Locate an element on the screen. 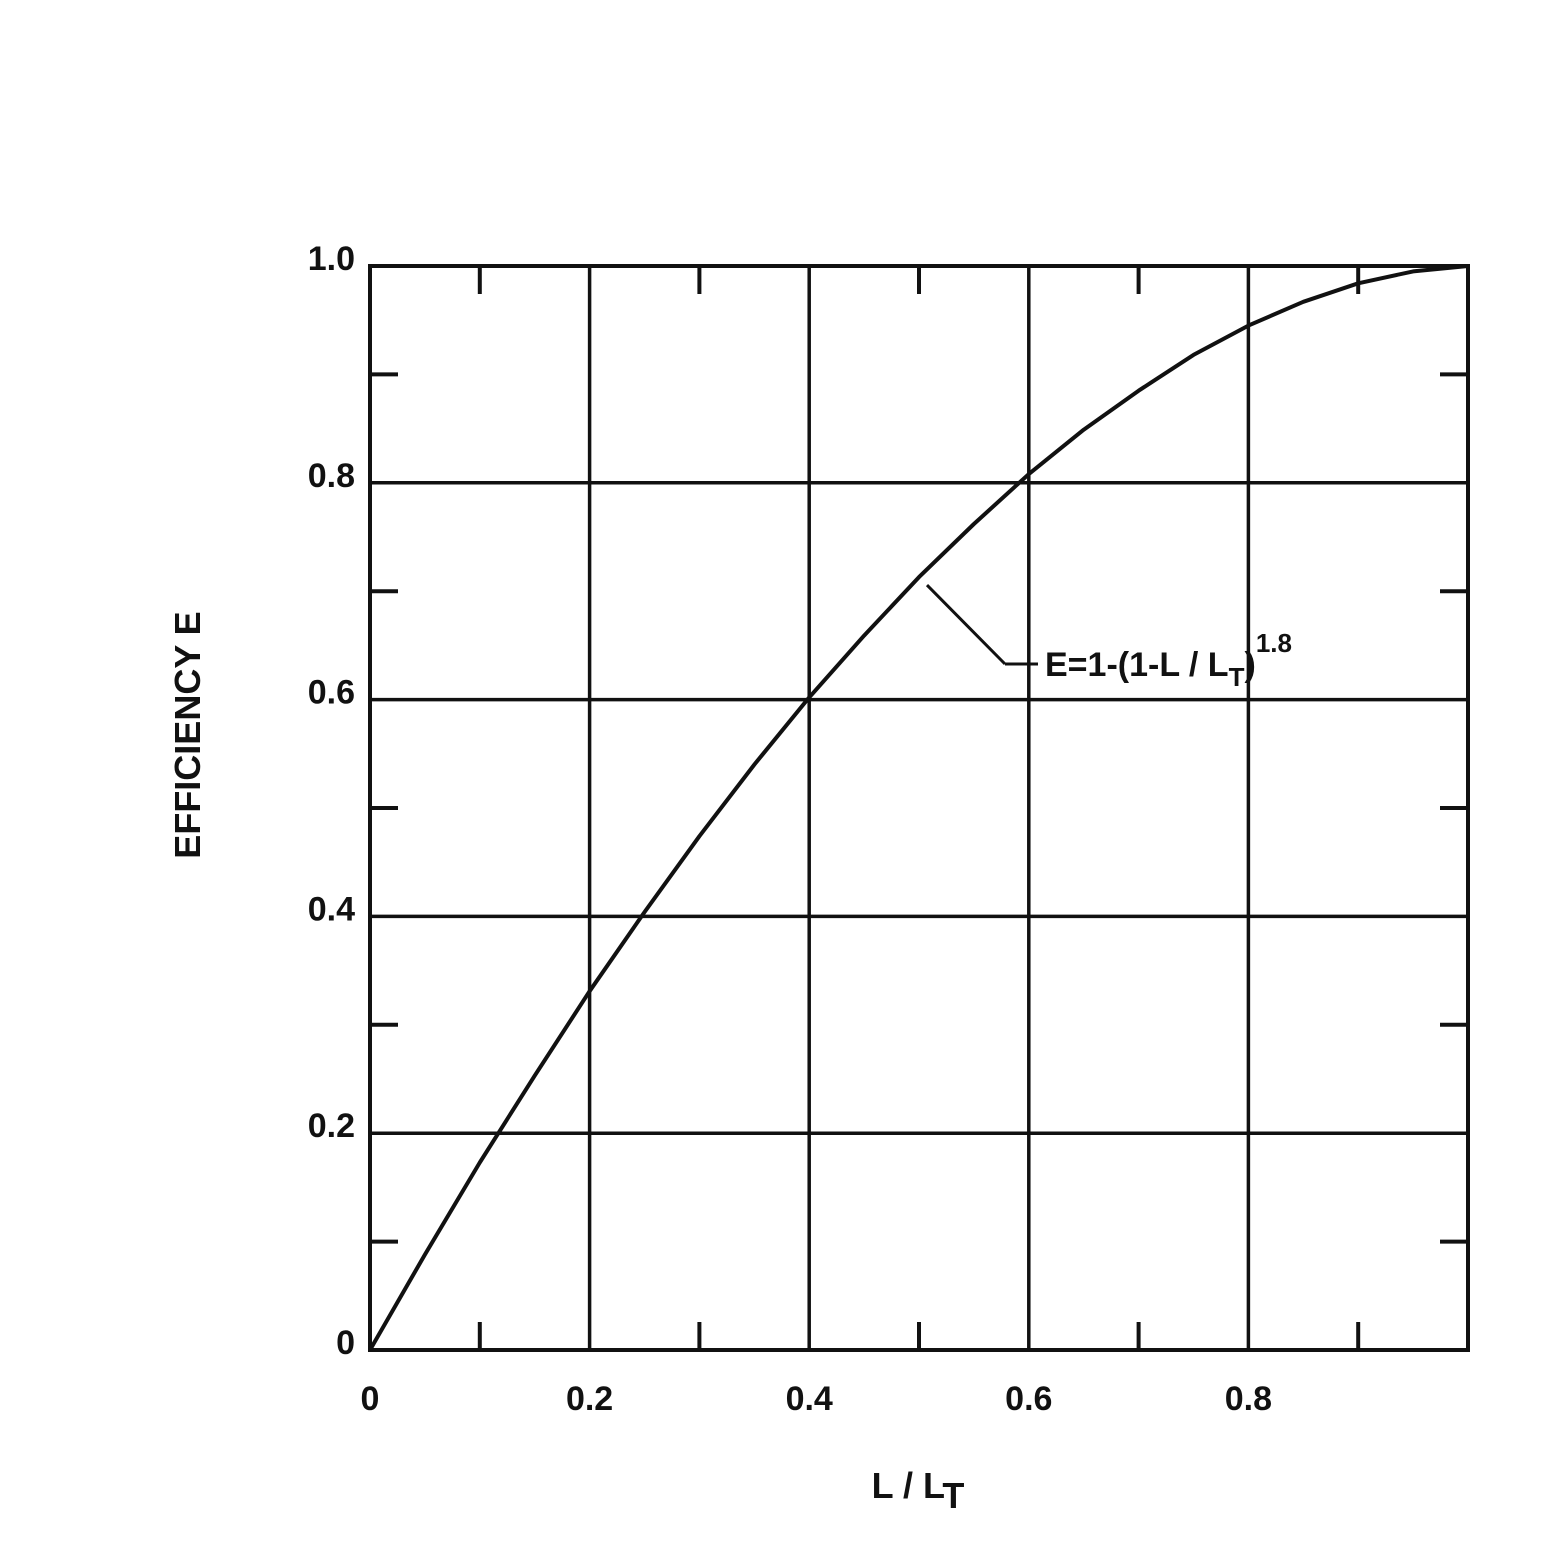 Image resolution: width=1549 pixels, height=1541 pixels. x-tick-label: 0.6 is located at coordinates (1028, 1399).